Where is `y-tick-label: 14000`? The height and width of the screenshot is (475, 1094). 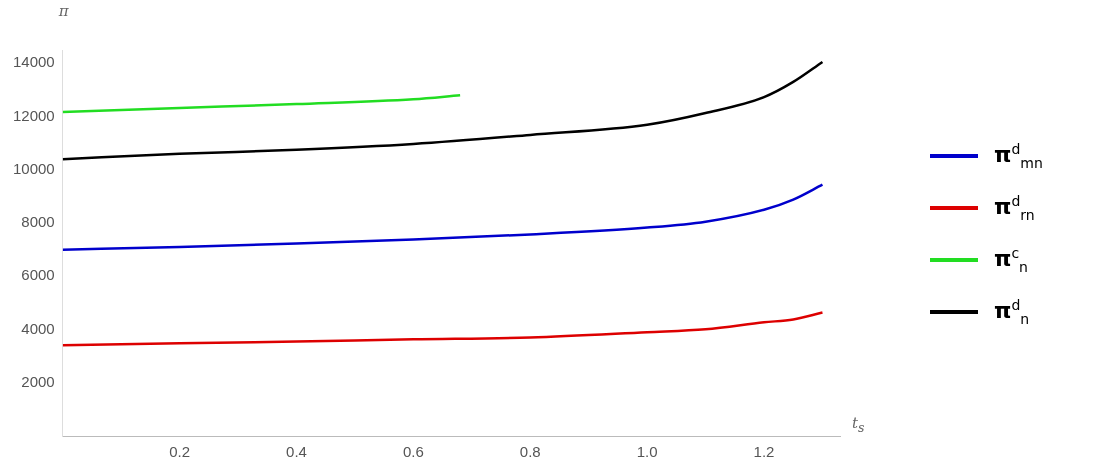 y-tick-label: 14000 is located at coordinates (33, 62).